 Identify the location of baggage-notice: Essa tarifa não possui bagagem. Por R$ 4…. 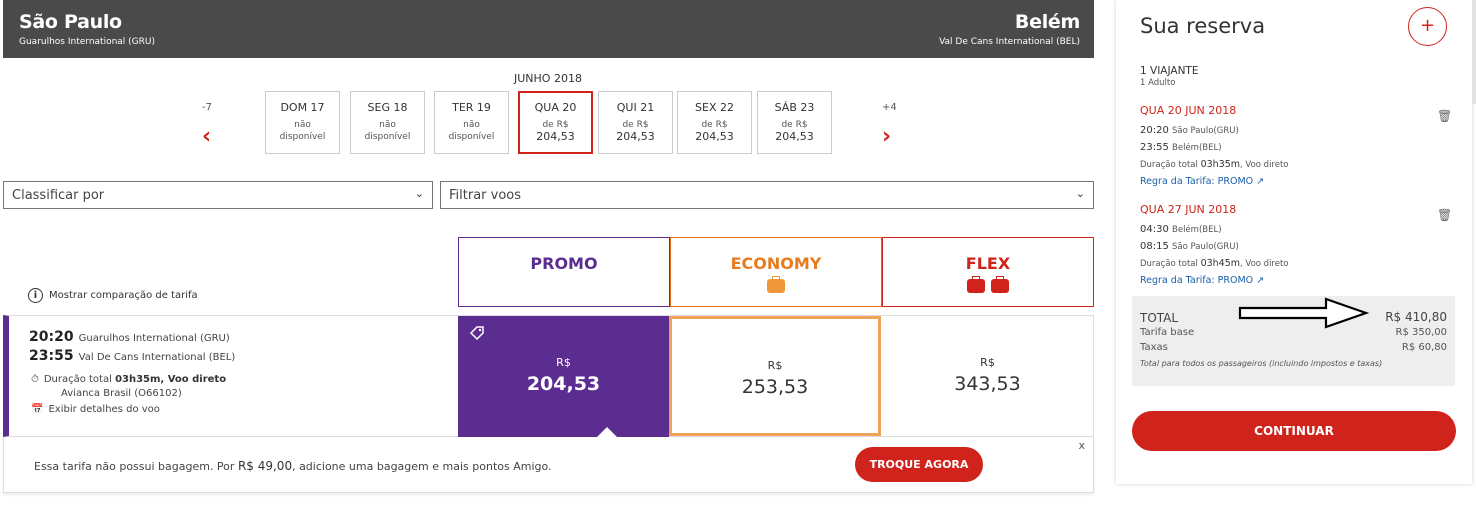
(548, 465).